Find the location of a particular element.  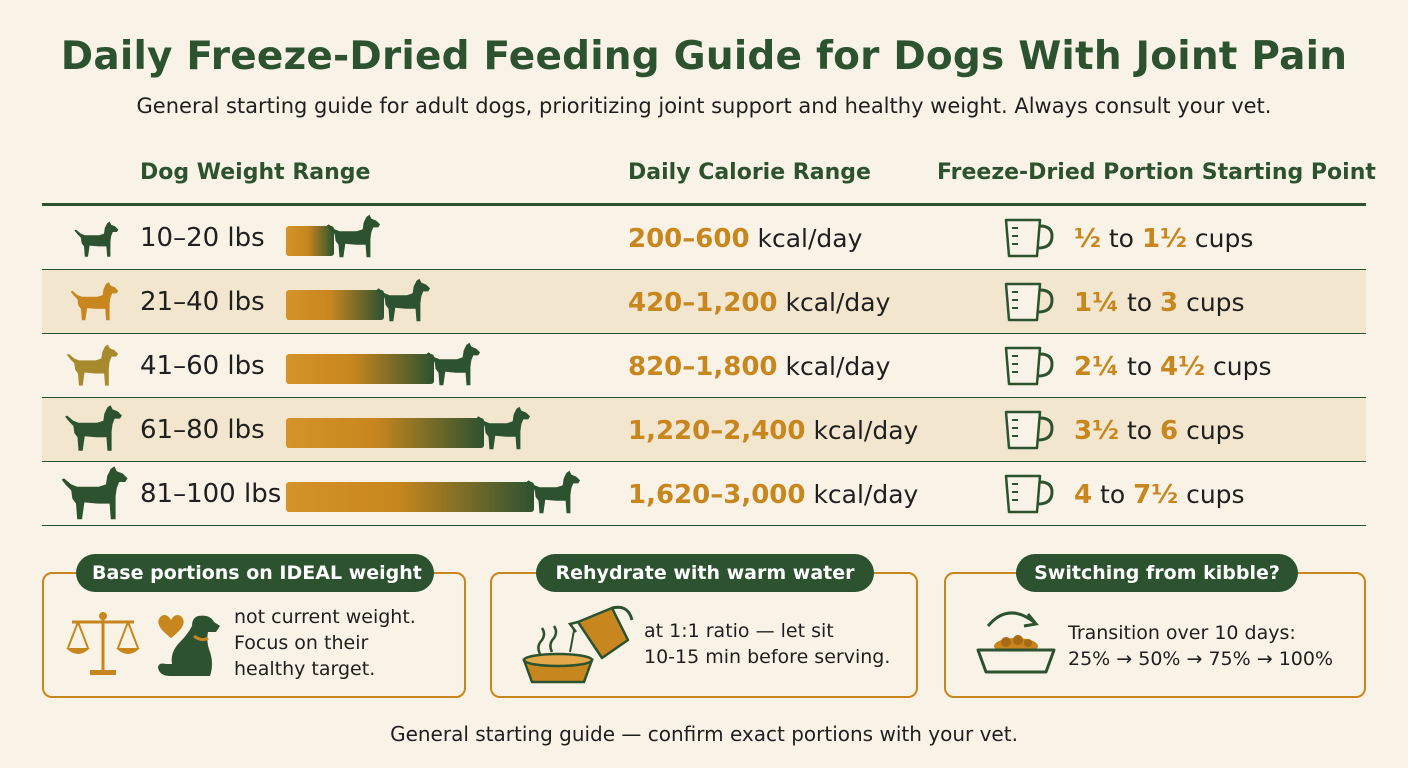

tip-line: healthy target. is located at coordinates (305, 669).